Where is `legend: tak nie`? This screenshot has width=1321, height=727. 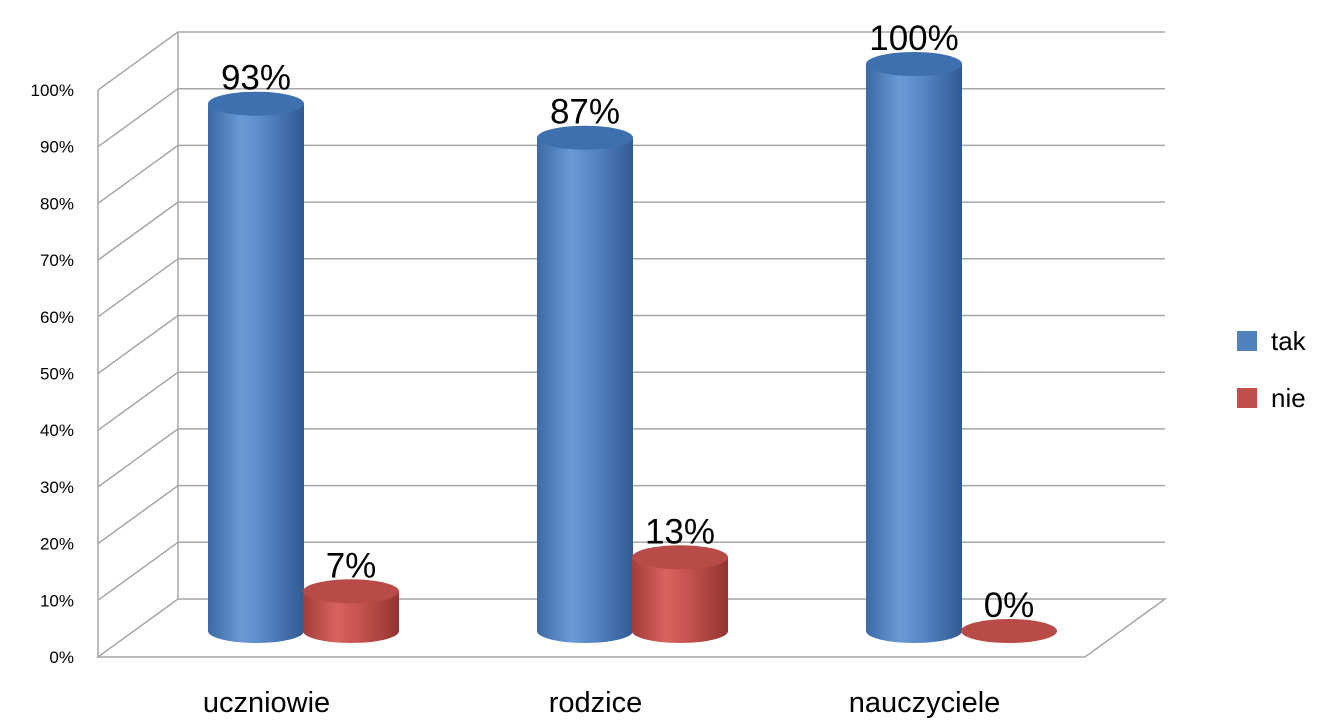
legend: tak nie is located at coordinates (1272, 369).